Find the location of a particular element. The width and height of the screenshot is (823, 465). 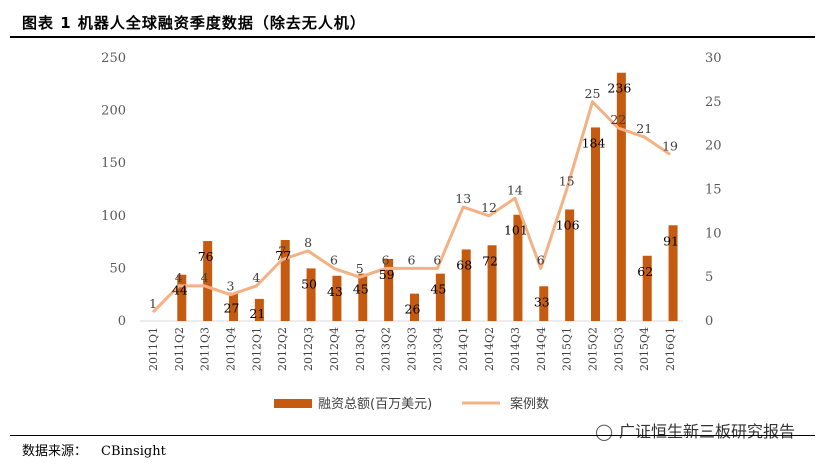

line-data-label: 25 is located at coordinates (593, 93).